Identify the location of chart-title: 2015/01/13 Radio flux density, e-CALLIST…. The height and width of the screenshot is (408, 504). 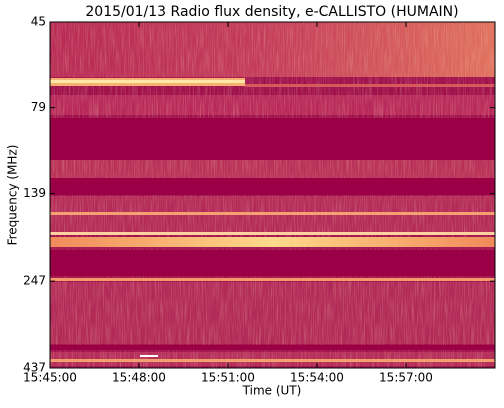
(271, 12).